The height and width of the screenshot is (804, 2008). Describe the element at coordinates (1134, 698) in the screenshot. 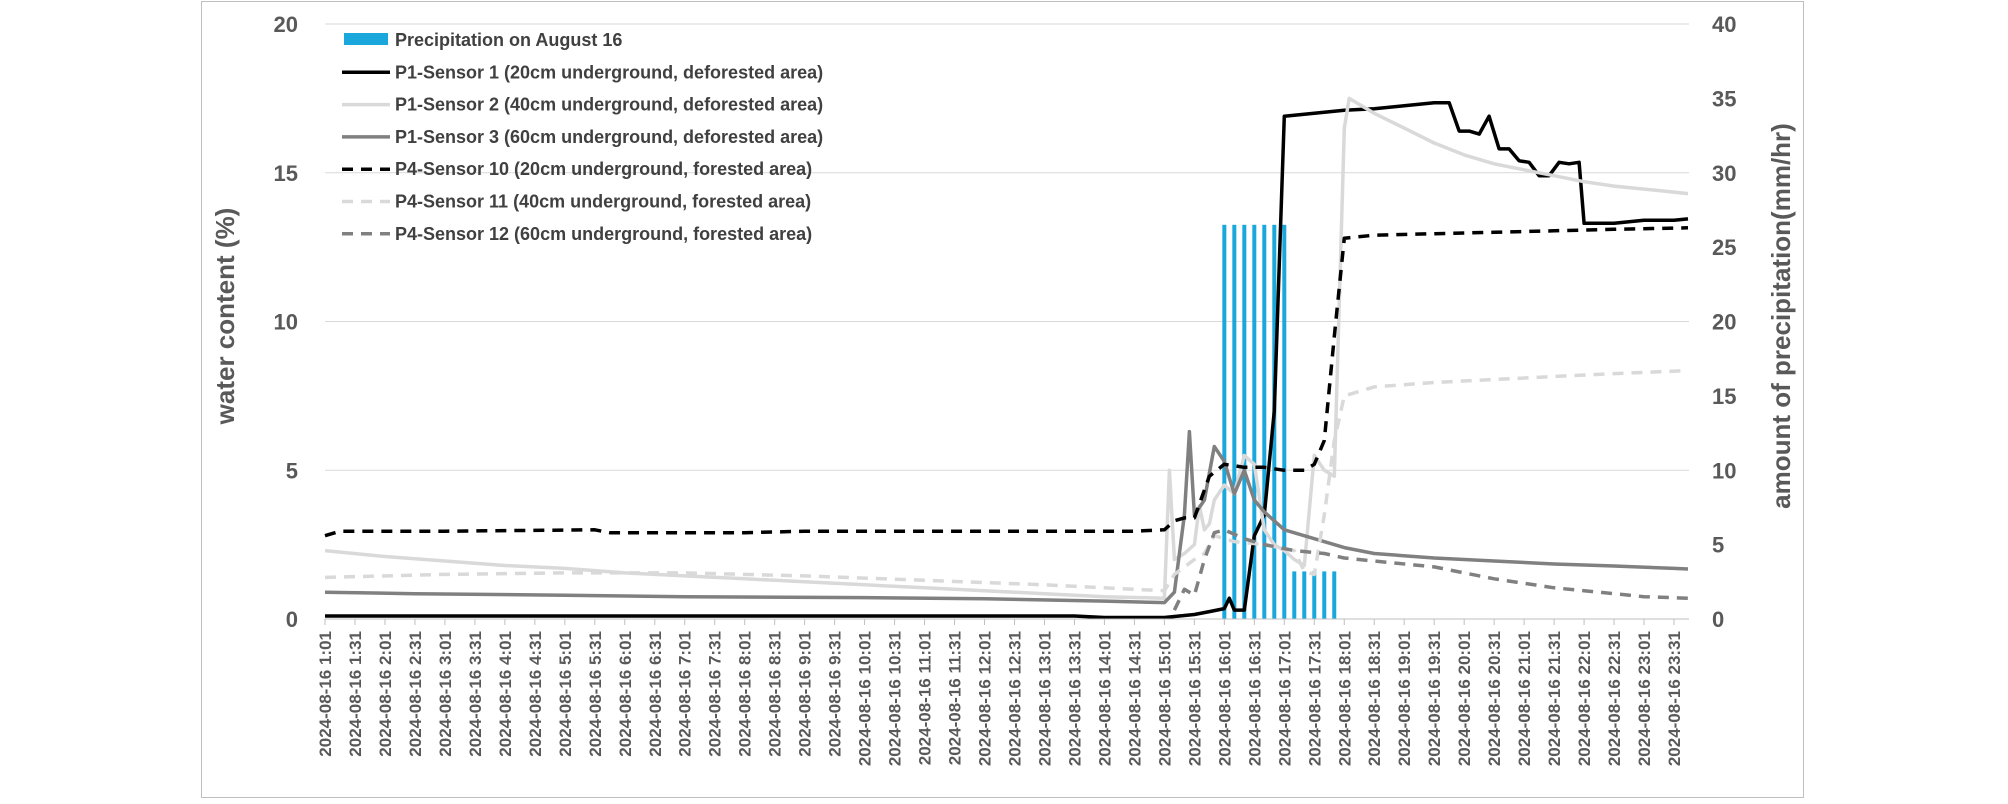

I see `x-tick-label: 2024-08-16 14:31` at that location.